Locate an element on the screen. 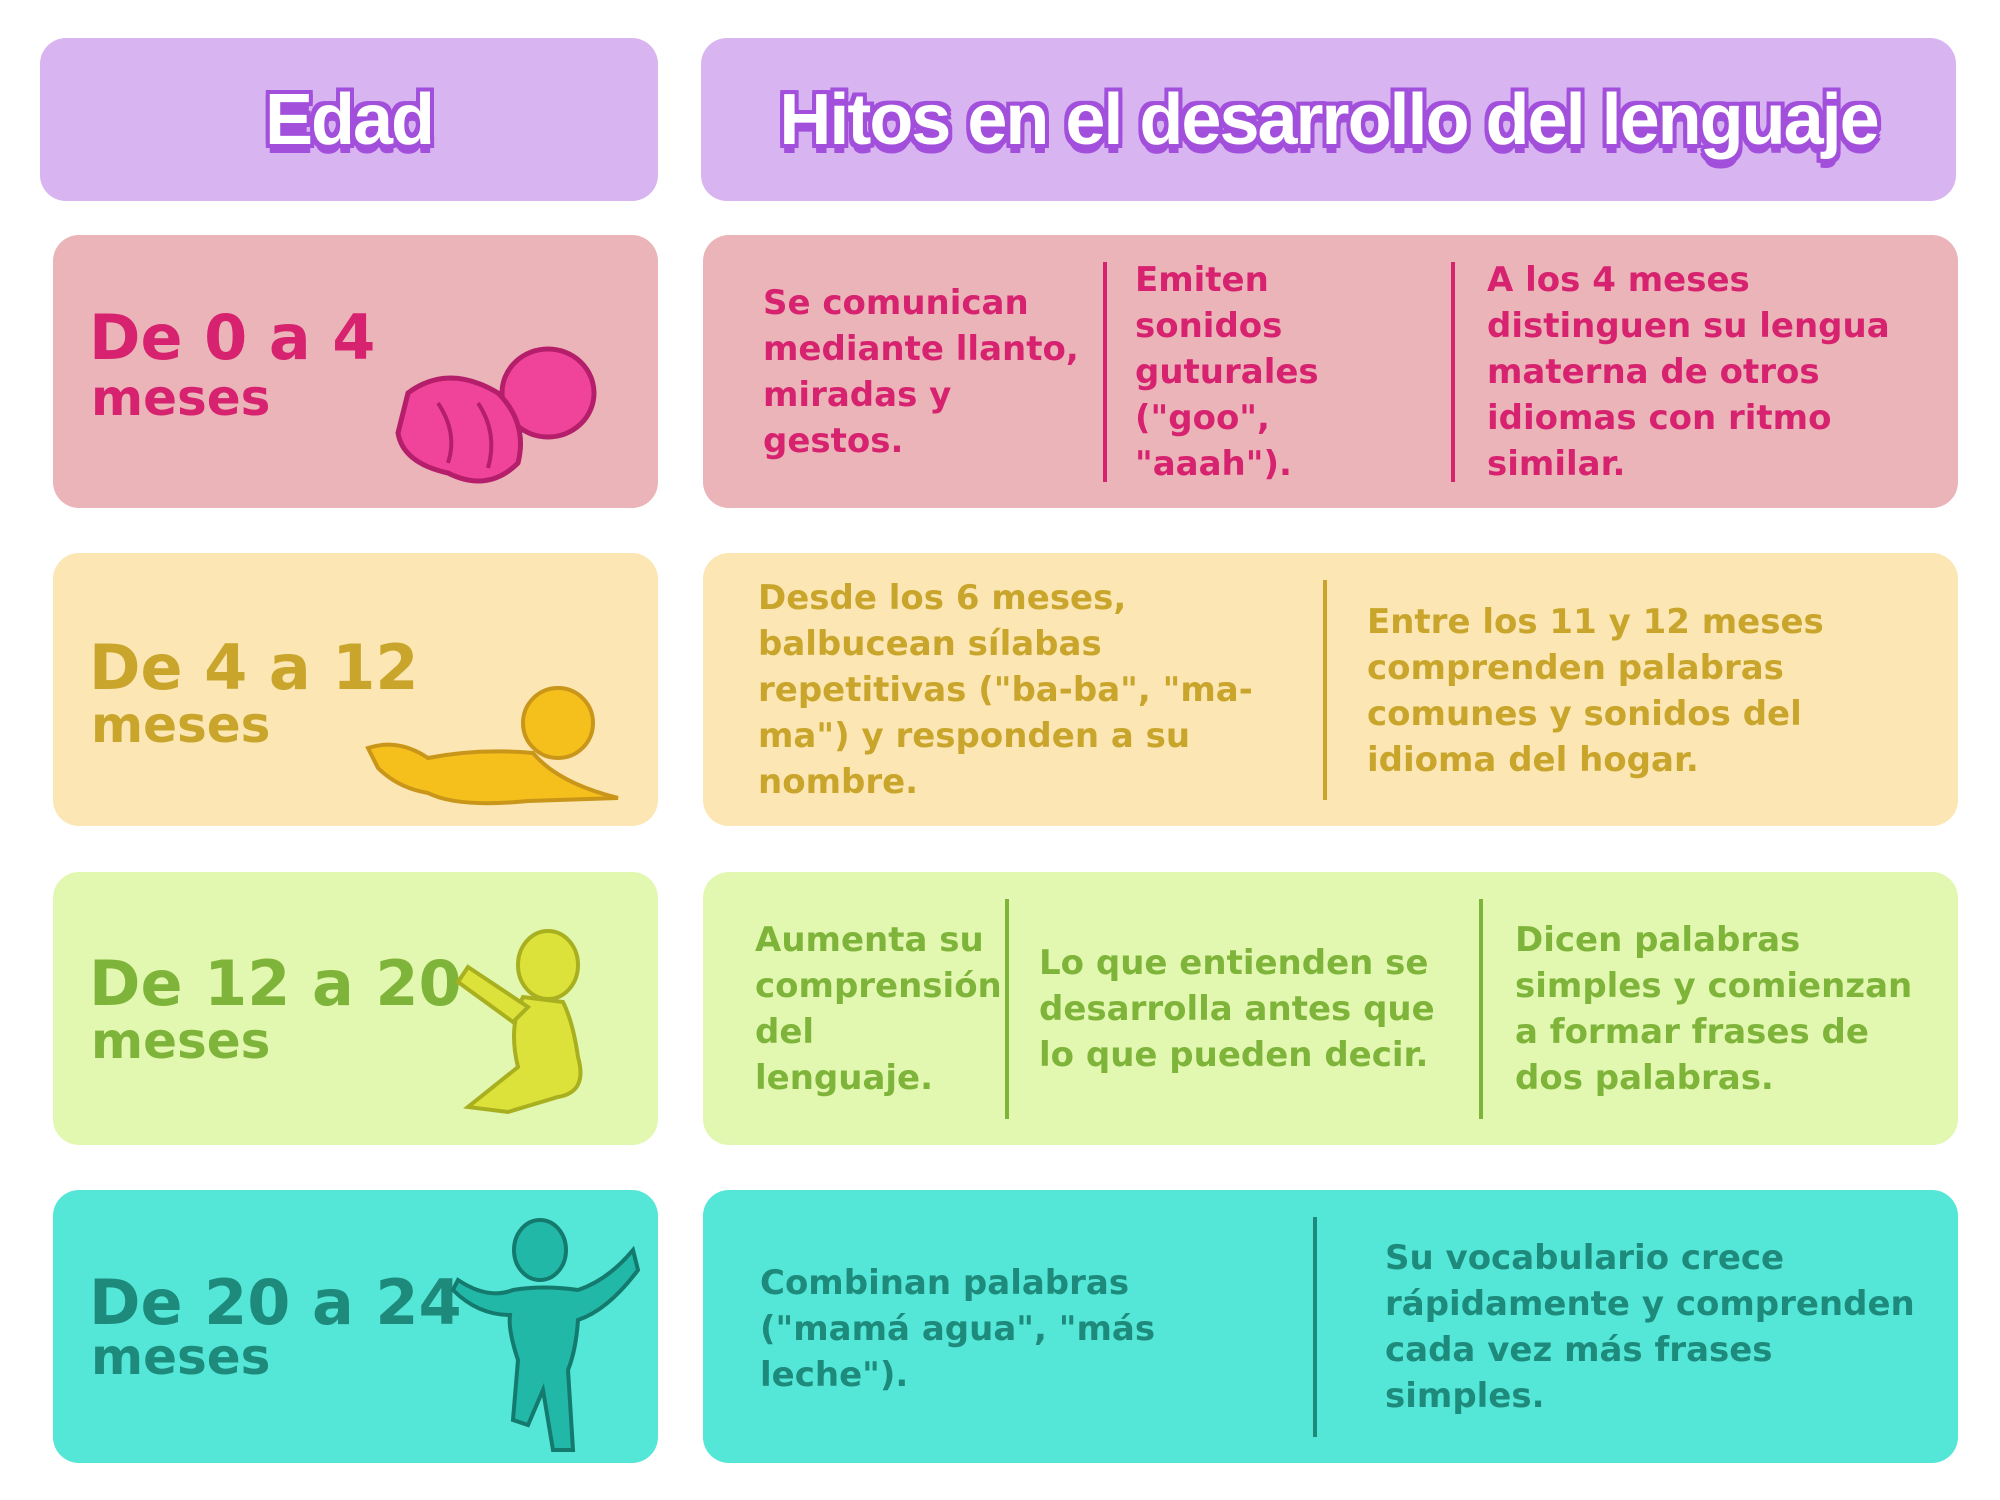 The image size is (2000, 1500). age-range: De 20 a 24 is located at coordinates (275, 1302).